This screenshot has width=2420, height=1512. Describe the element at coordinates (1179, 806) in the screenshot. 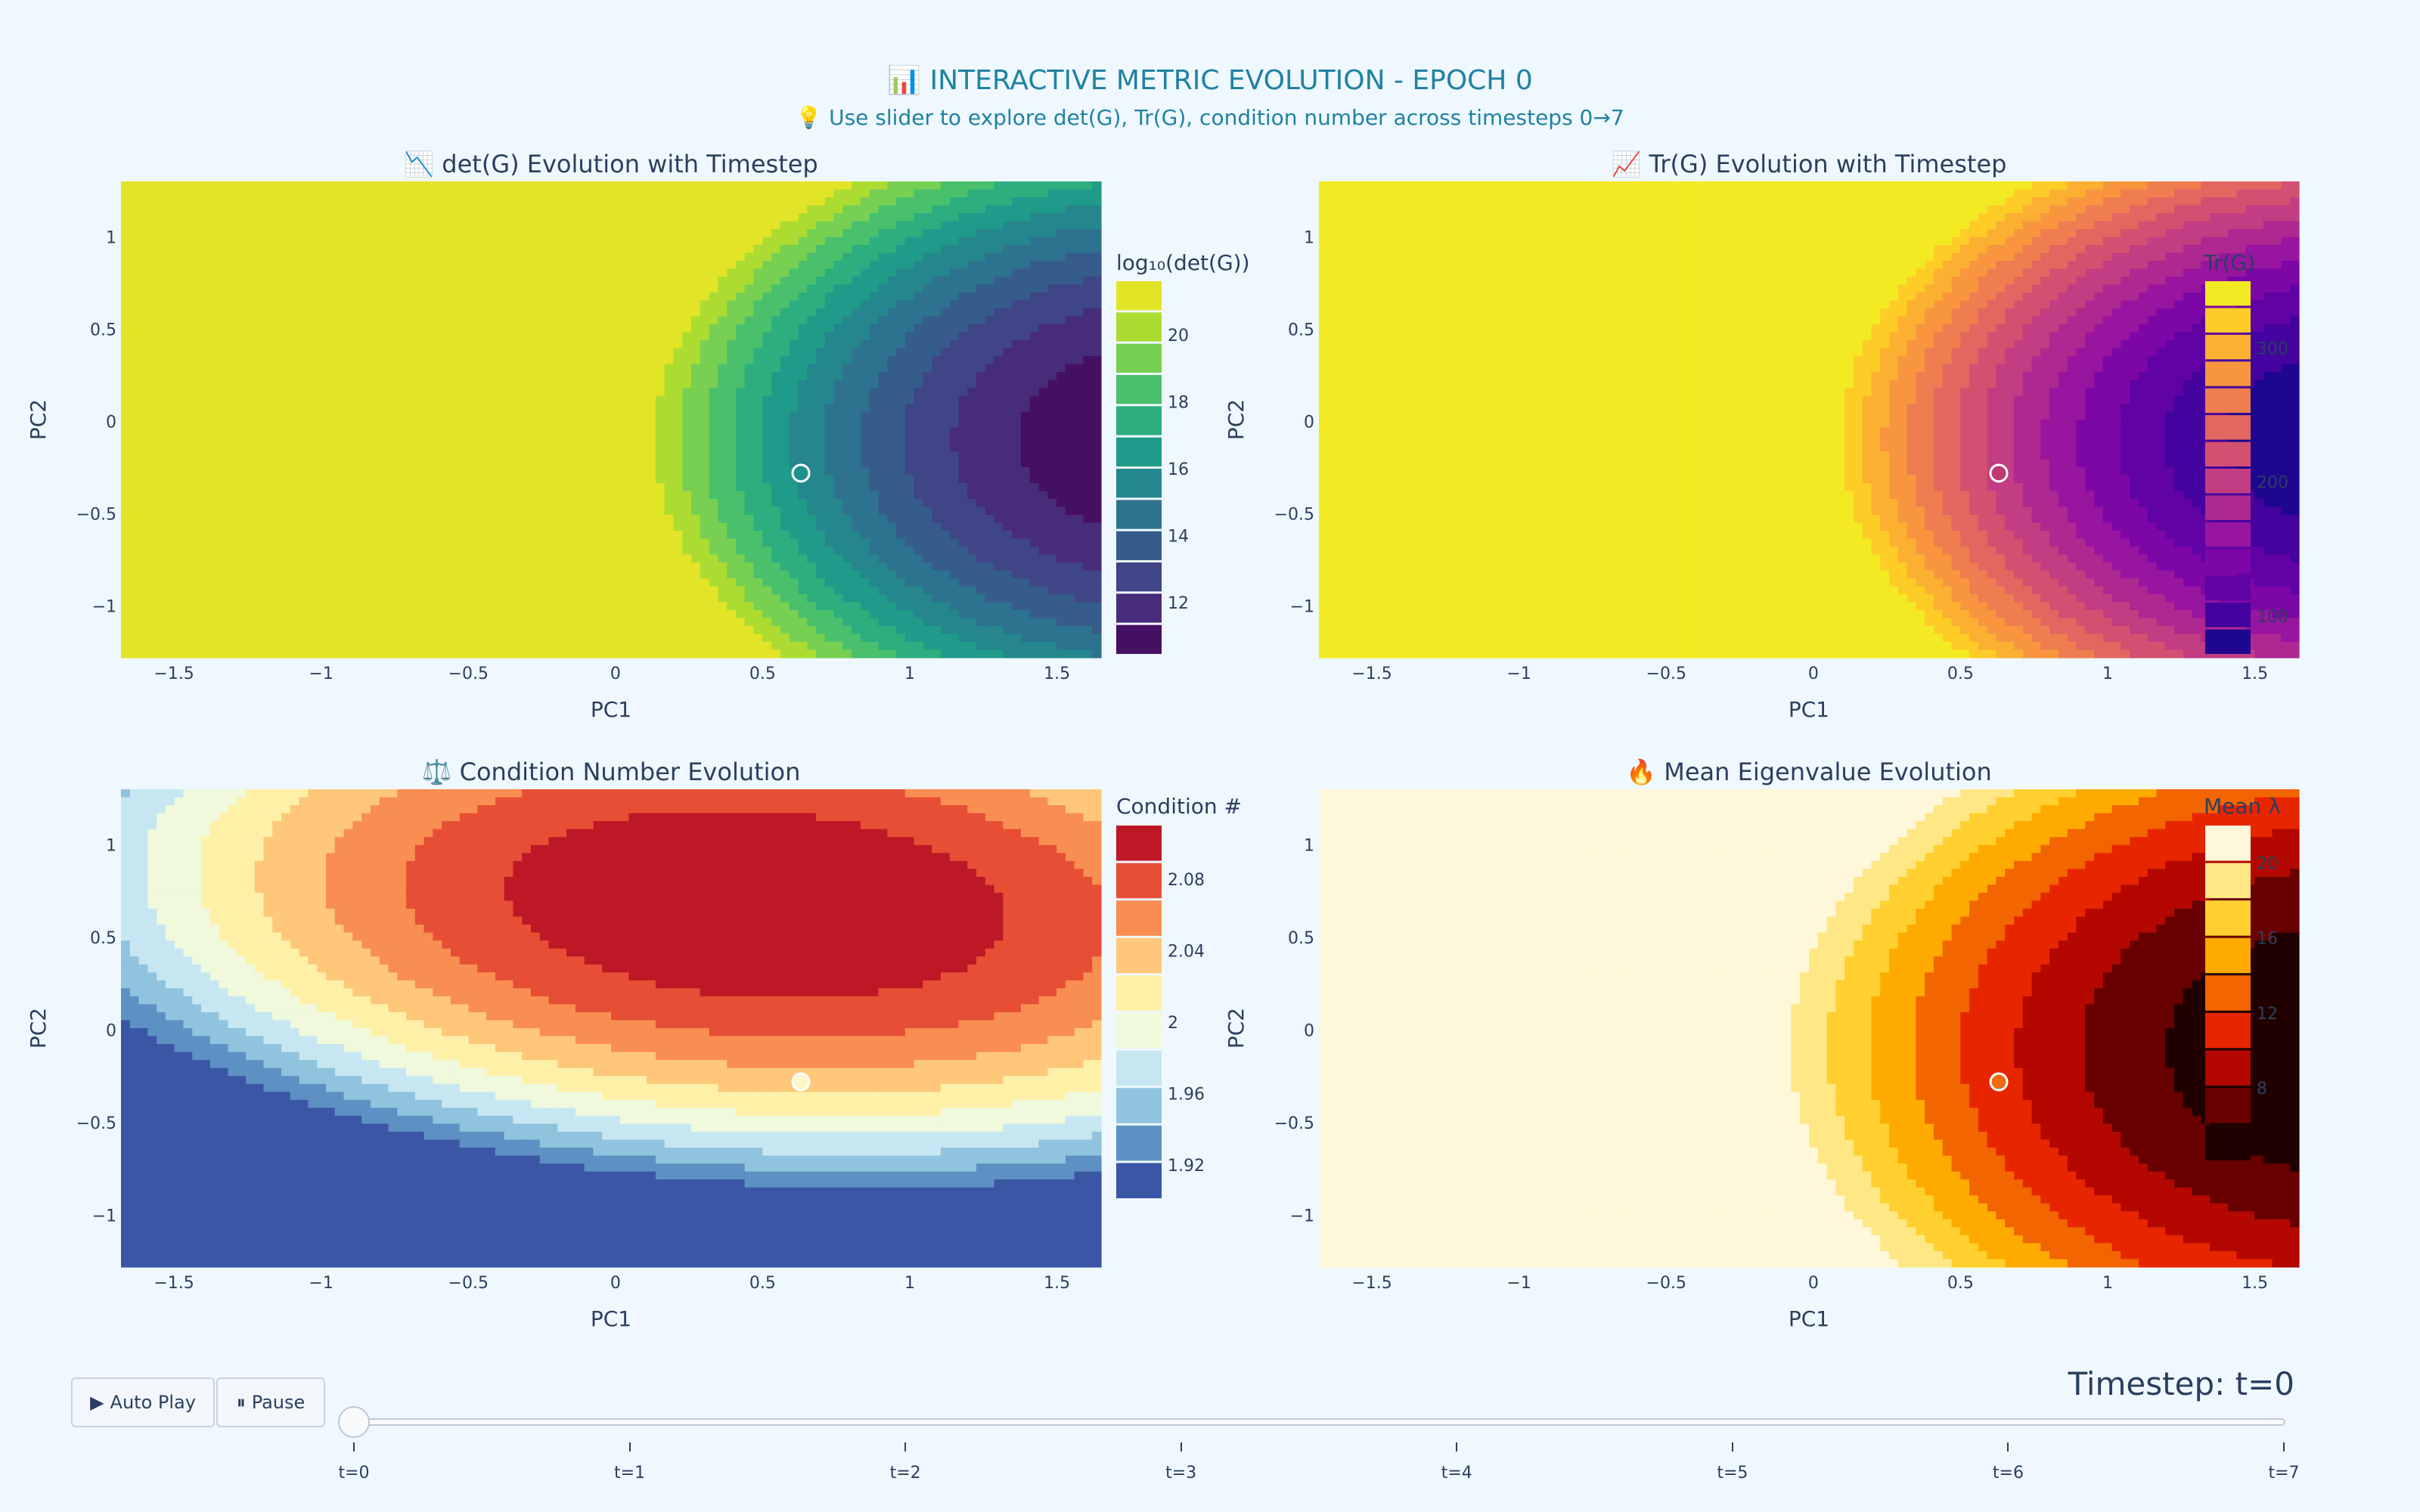

I see `colorbar-title: Condition #` at that location.